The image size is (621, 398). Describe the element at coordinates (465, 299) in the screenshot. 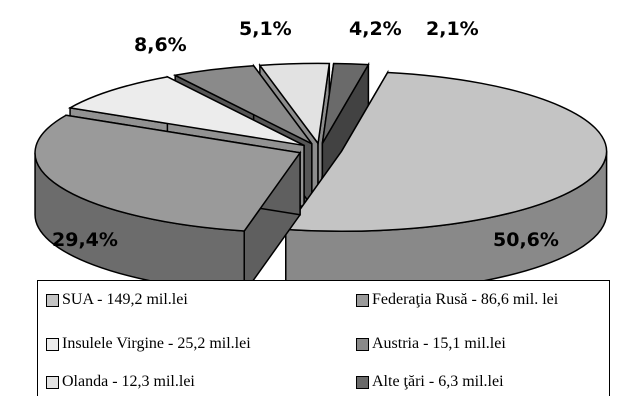

I see `legend-label: Federaţia Rusă - 86,6 mil. lei` at that location.